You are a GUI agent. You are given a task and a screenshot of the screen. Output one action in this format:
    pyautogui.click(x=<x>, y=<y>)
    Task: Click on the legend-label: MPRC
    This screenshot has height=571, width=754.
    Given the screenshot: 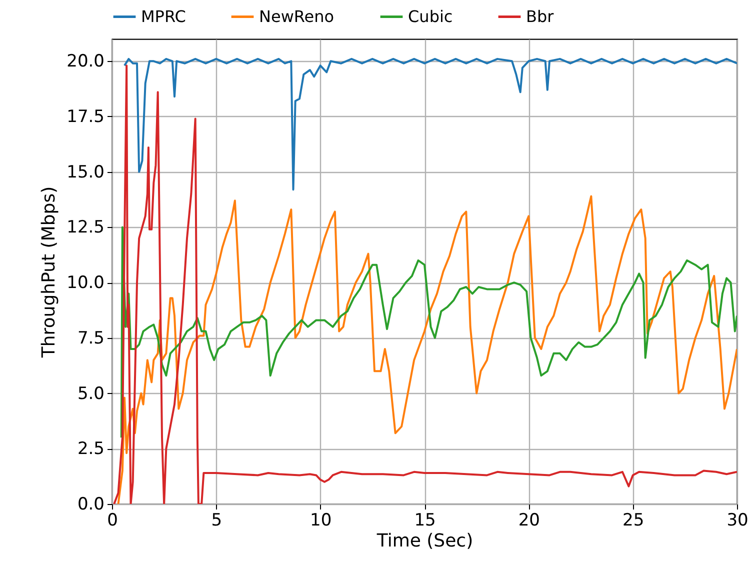 What is the action you would take?
    pyautogui.click(x=163, y=16)
    